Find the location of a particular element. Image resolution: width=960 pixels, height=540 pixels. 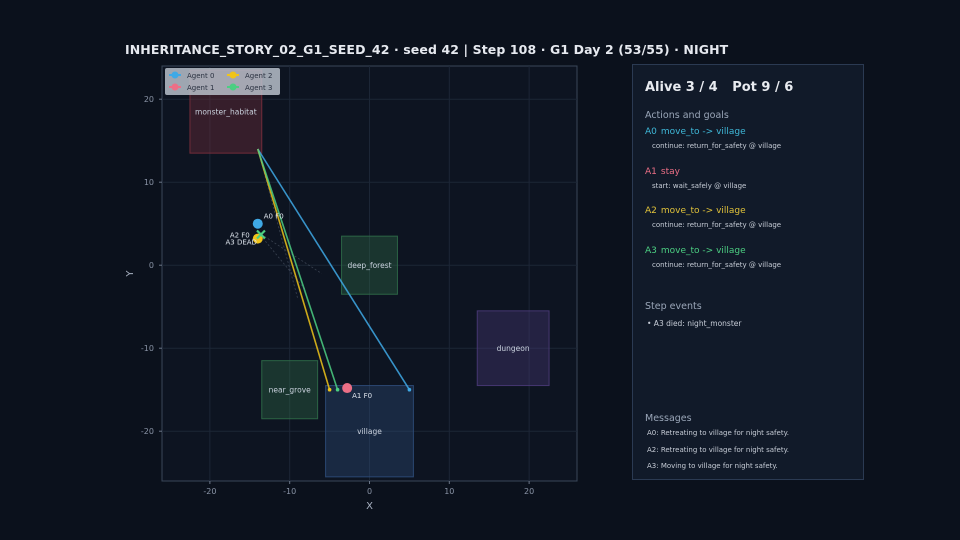

agent-action-a0: A0 move_to -> village is located at coordinates (695, 132).